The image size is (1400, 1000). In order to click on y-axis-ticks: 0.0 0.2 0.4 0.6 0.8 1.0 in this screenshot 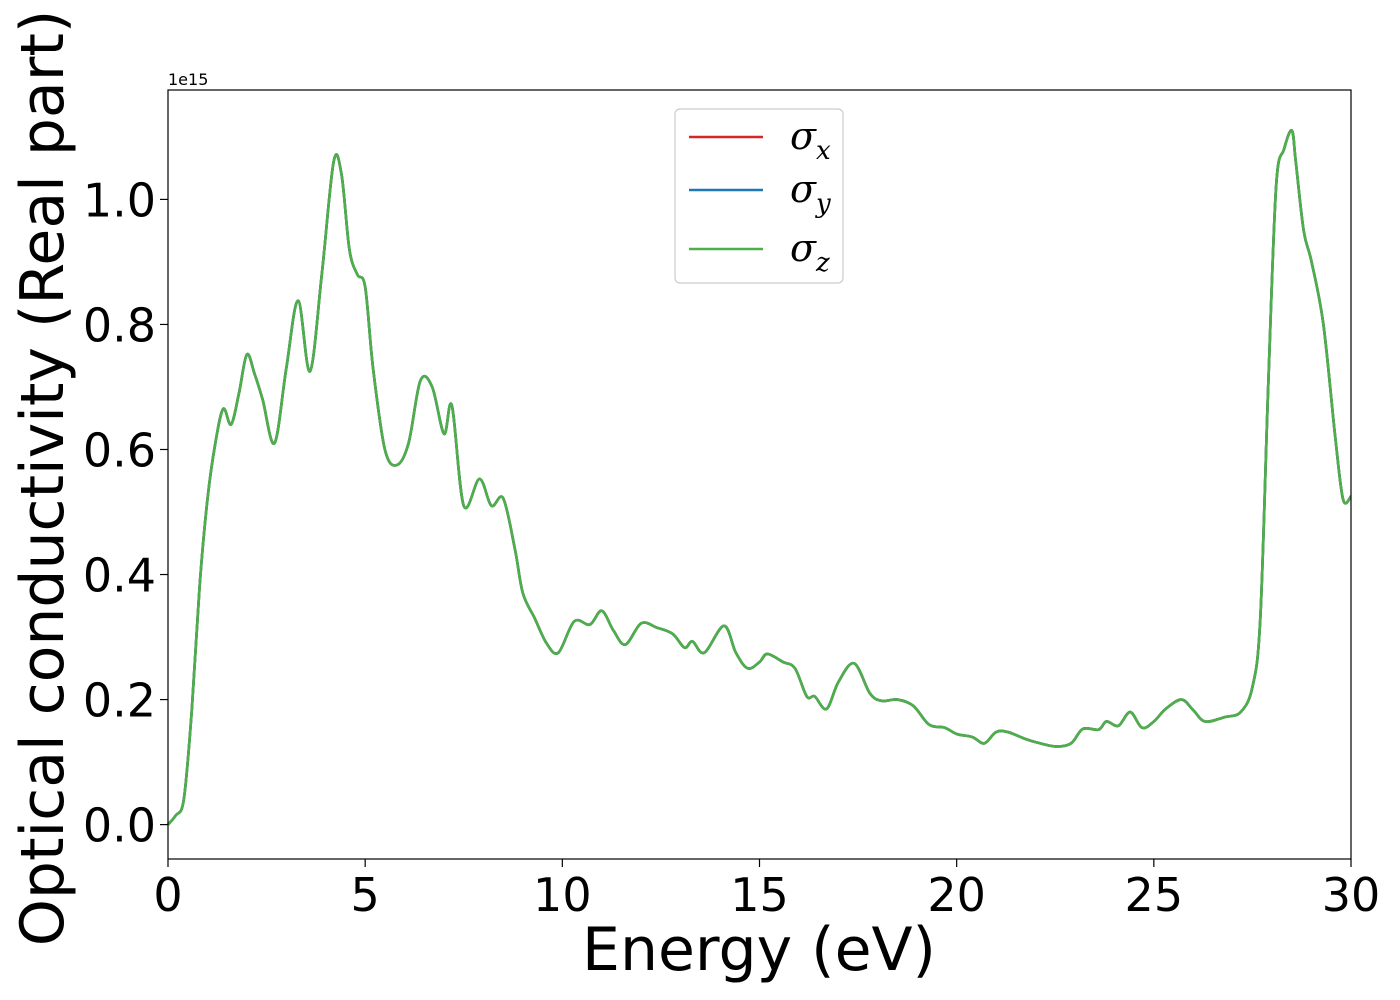, I will do `click(125, 513)`.